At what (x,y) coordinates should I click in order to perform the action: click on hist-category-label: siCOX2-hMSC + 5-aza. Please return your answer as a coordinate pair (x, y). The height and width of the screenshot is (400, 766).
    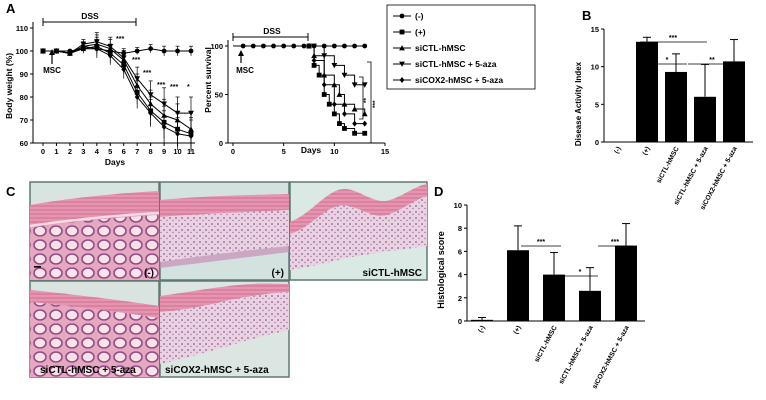
    Looking at the image, I should click on (611, 357).